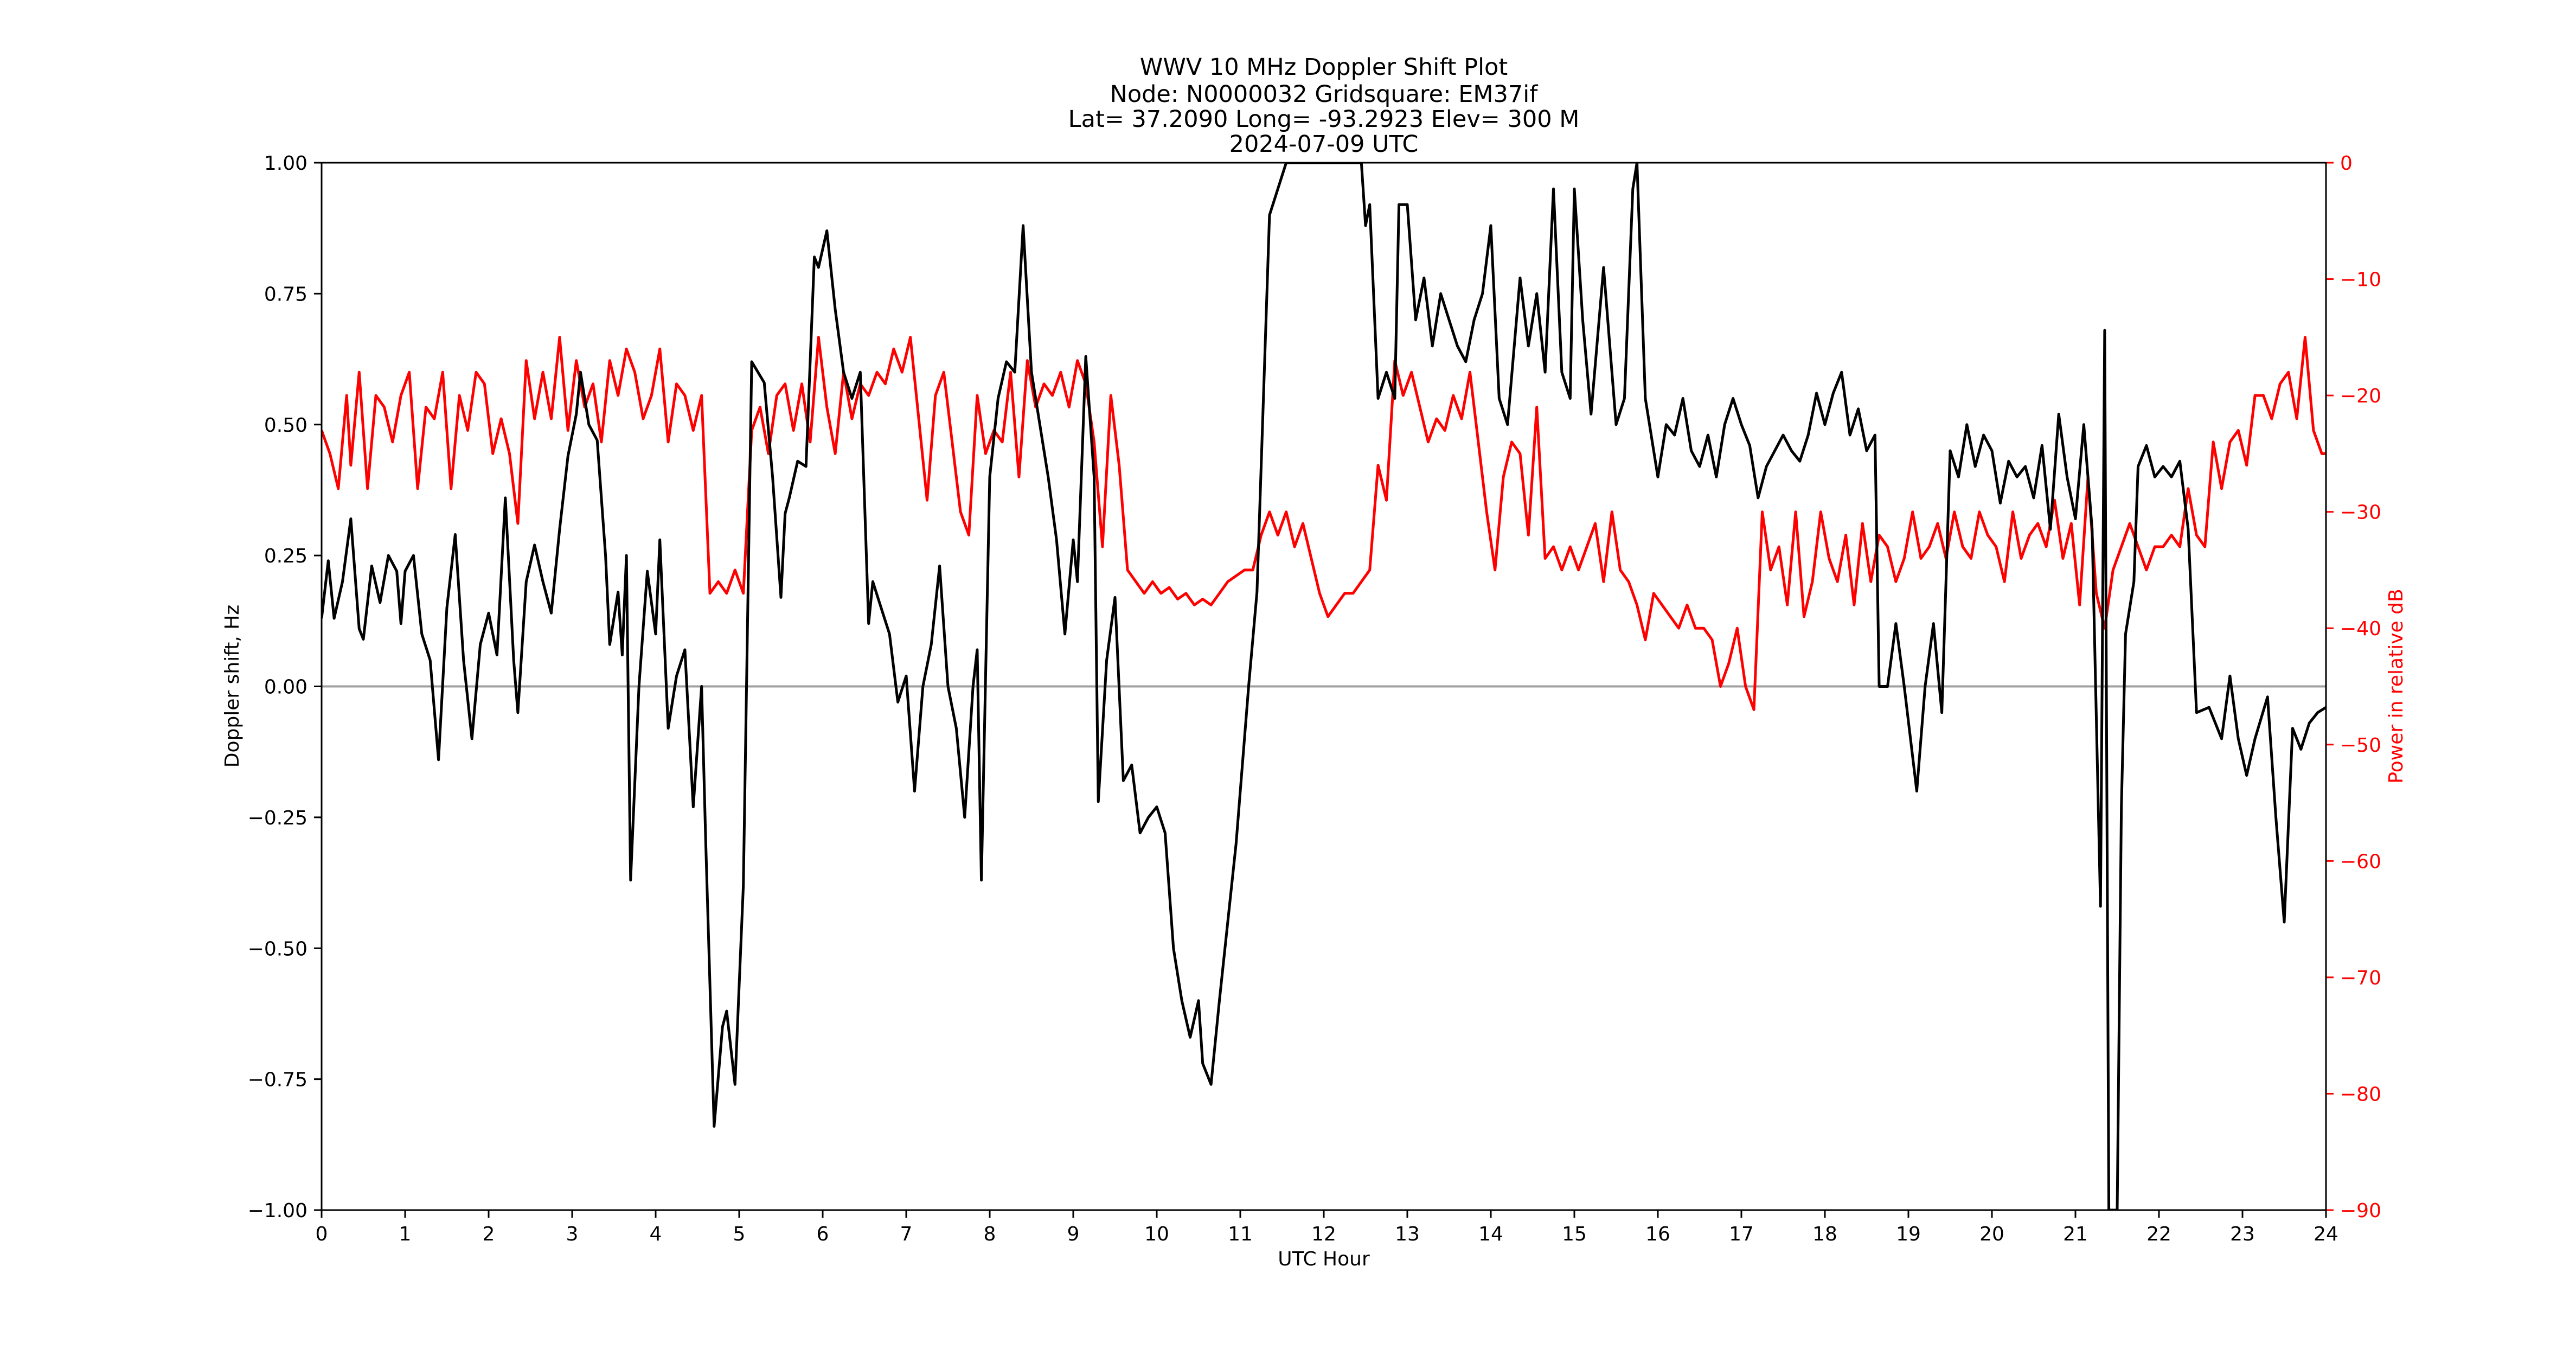 The width and height of the screenshot is (2576, 1356). What do you see at coordinates (322, 1234) in the screenshot?
I see `x-tick-label: 0` at bounding box center [322, 1234].